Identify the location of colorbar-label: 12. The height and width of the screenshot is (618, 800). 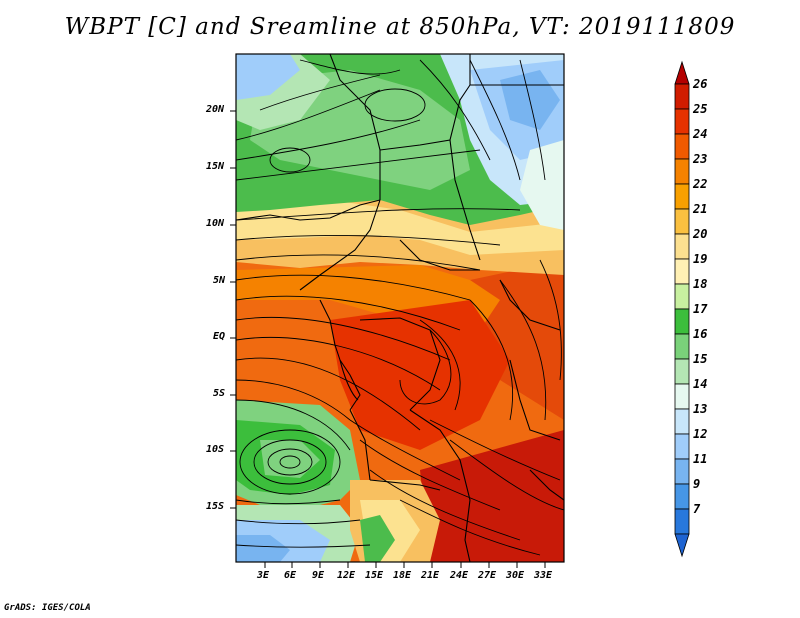
(700, 434).